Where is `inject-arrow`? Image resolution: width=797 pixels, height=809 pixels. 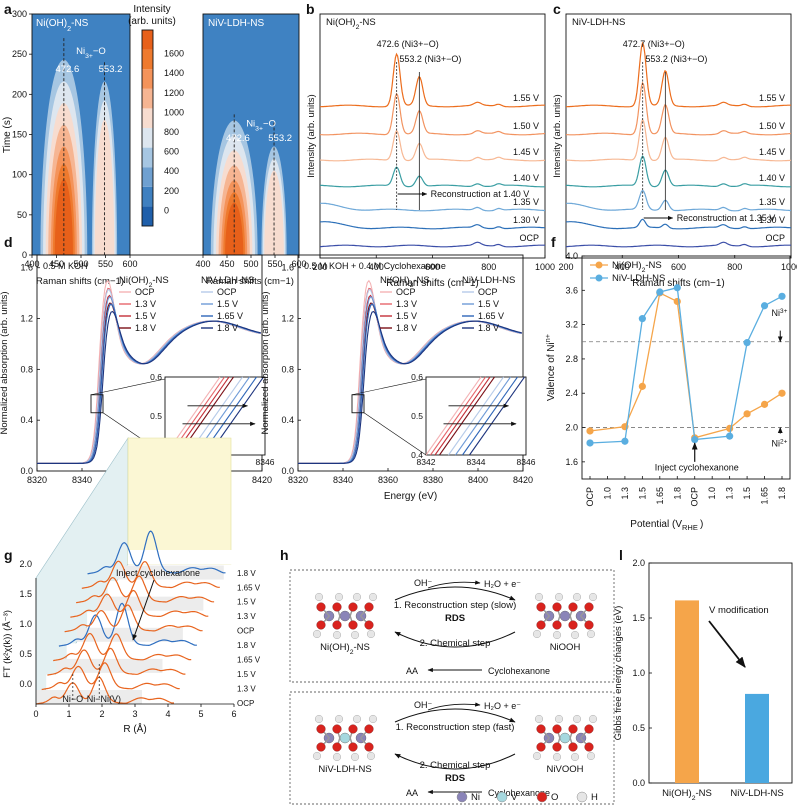 inject-arrow is located at coordinates (143, 610).